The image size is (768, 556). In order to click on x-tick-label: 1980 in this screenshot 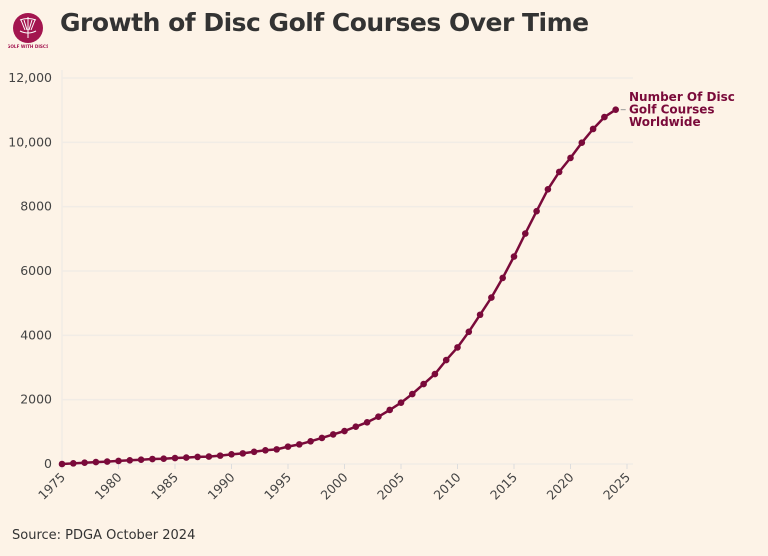, I will do `click(108, 485)`.